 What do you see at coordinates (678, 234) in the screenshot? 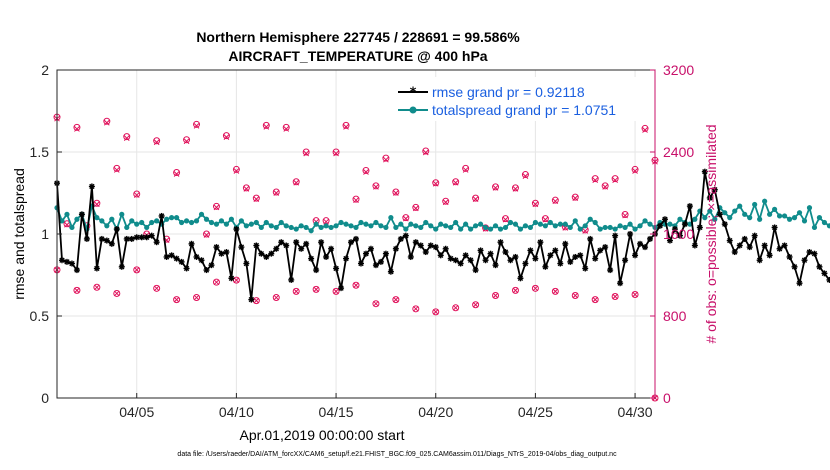
I see `right-tick-label: 1600` at bounding box center [678, 234].